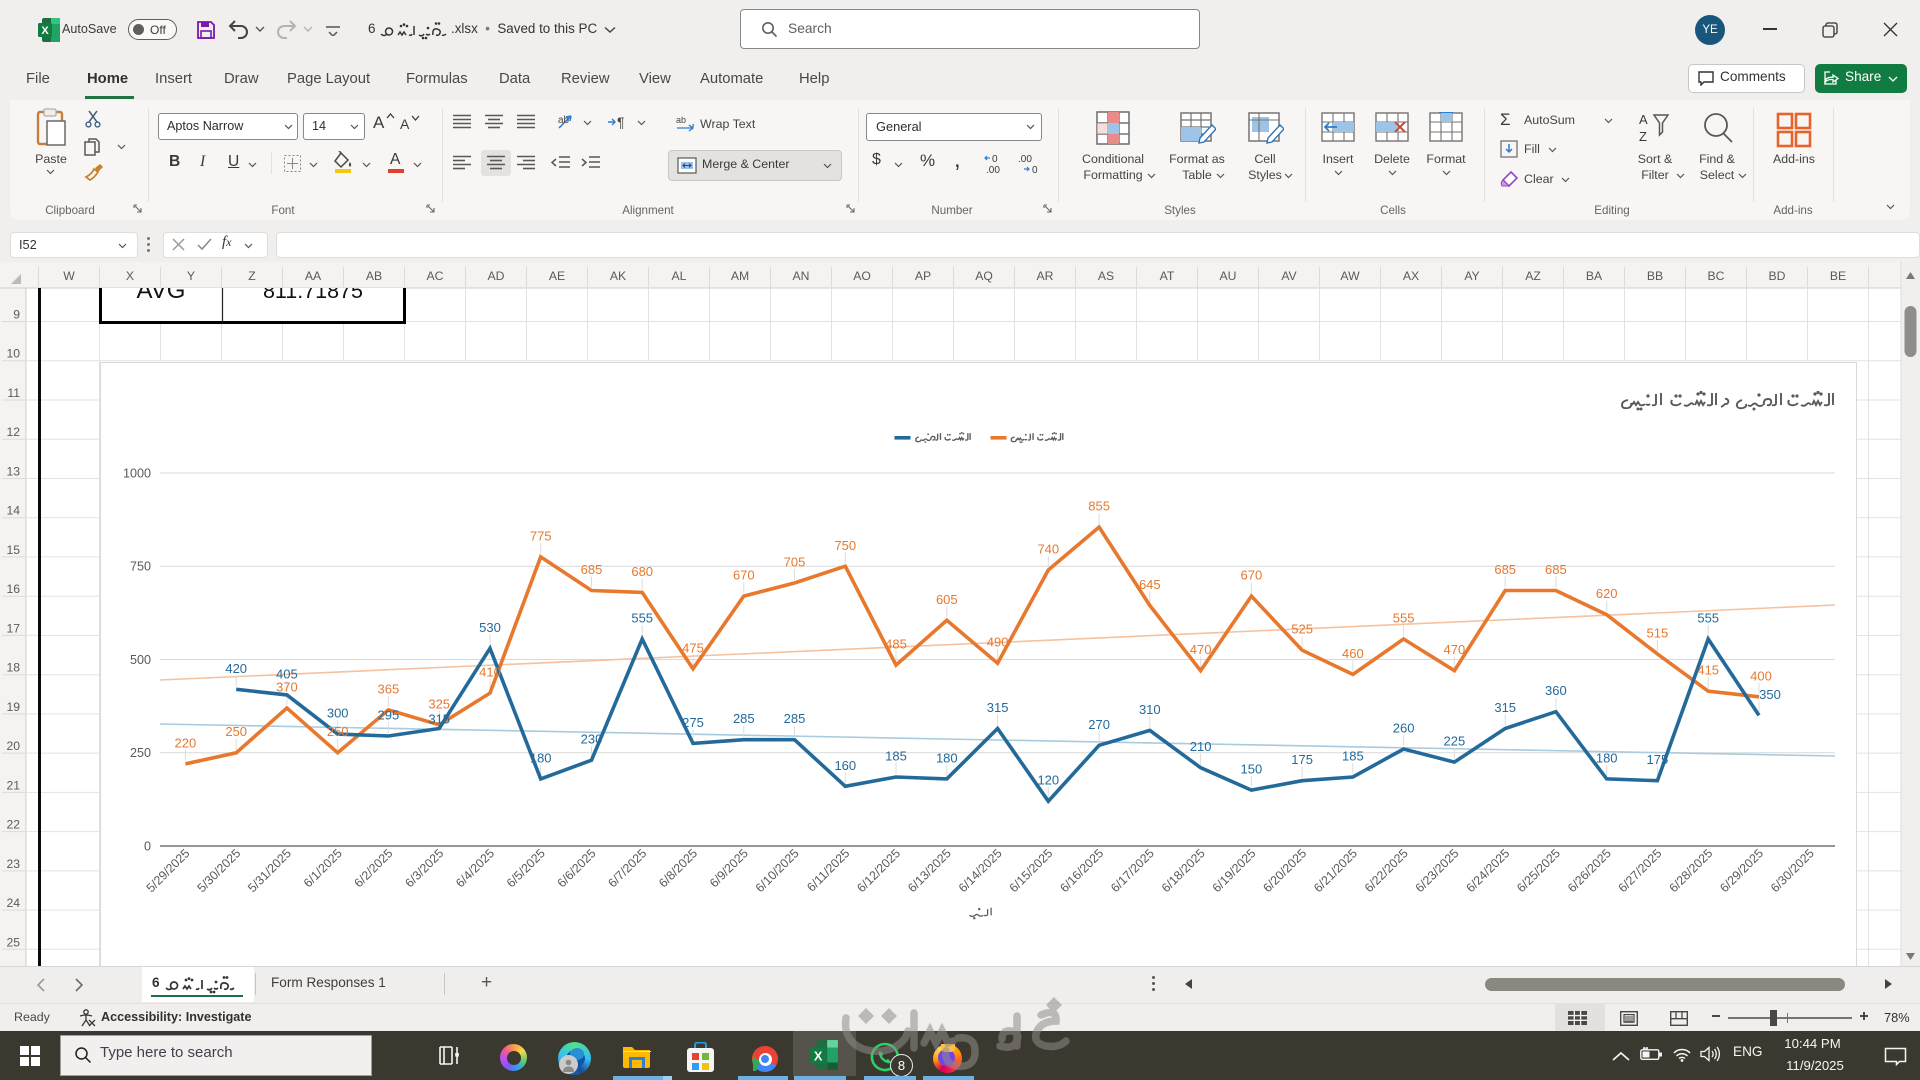  What do you see at coordinates (13, 628) in the screenshot?
I see `svg-text: 17` at bounding box center [13, 628].